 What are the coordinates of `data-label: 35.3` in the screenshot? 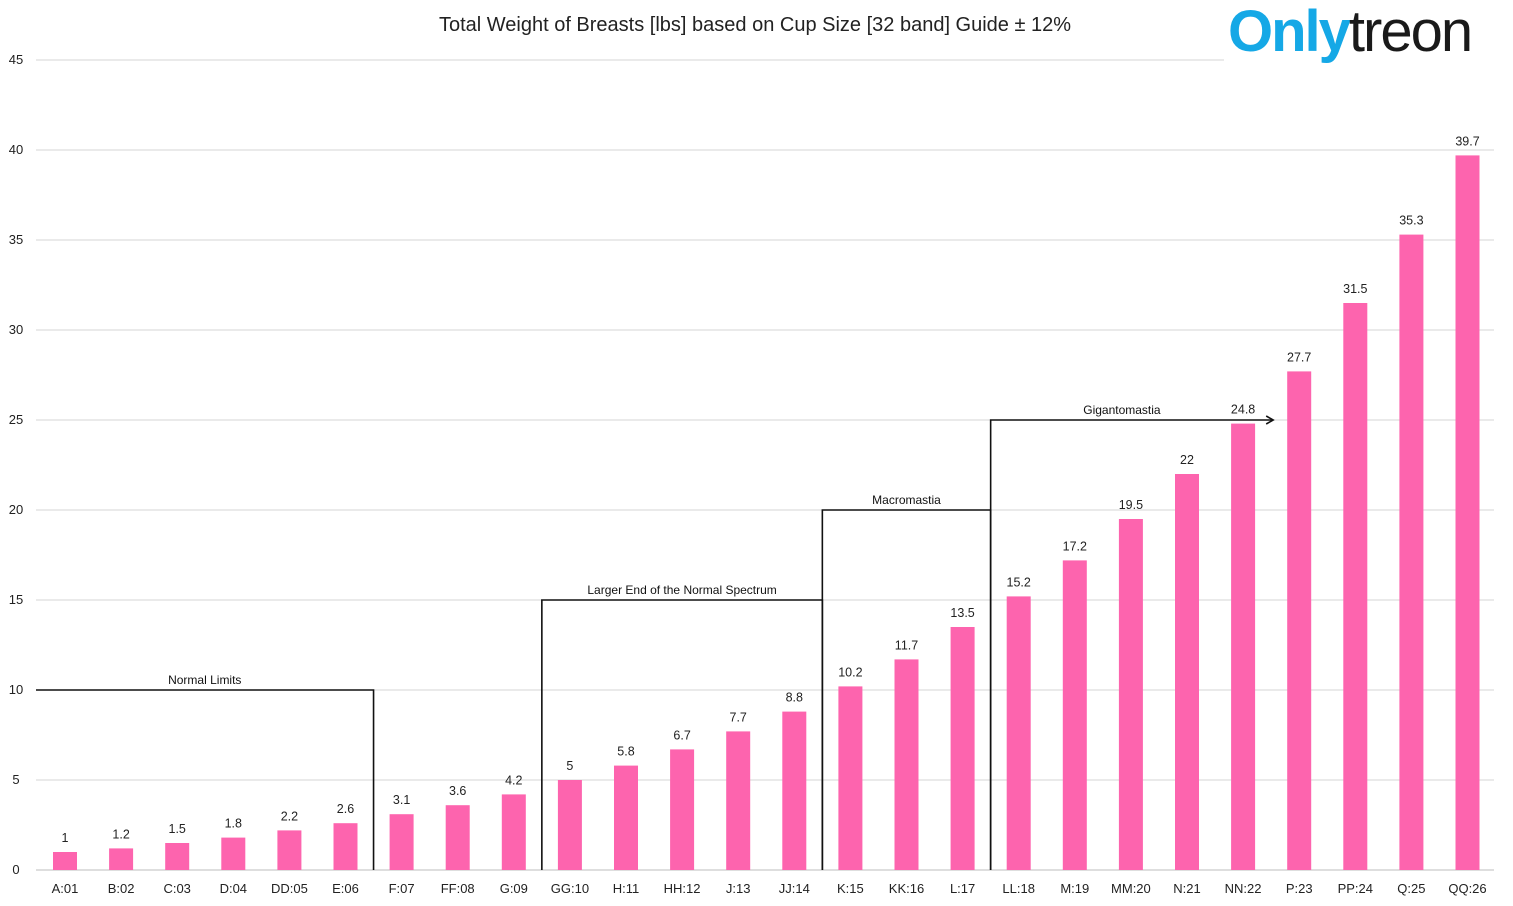 It's located at (1411, 221).